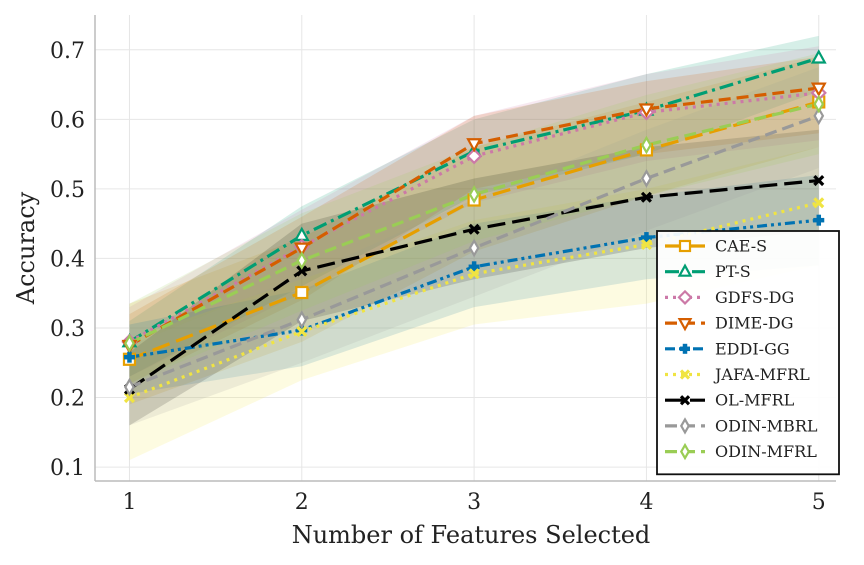 The width and height of the screenshot is (864, 565). What do you see at coordinates (741, 246) in the screenshot?
I see `legend-label: CAE-S` at bounding box center [741, 246].